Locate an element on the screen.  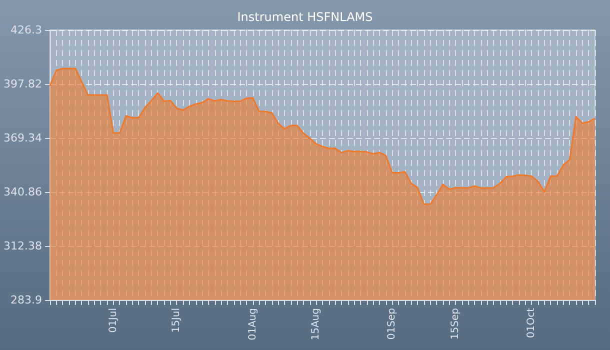
y-tick-label: 312.38 is located at coordinates (23, 246).